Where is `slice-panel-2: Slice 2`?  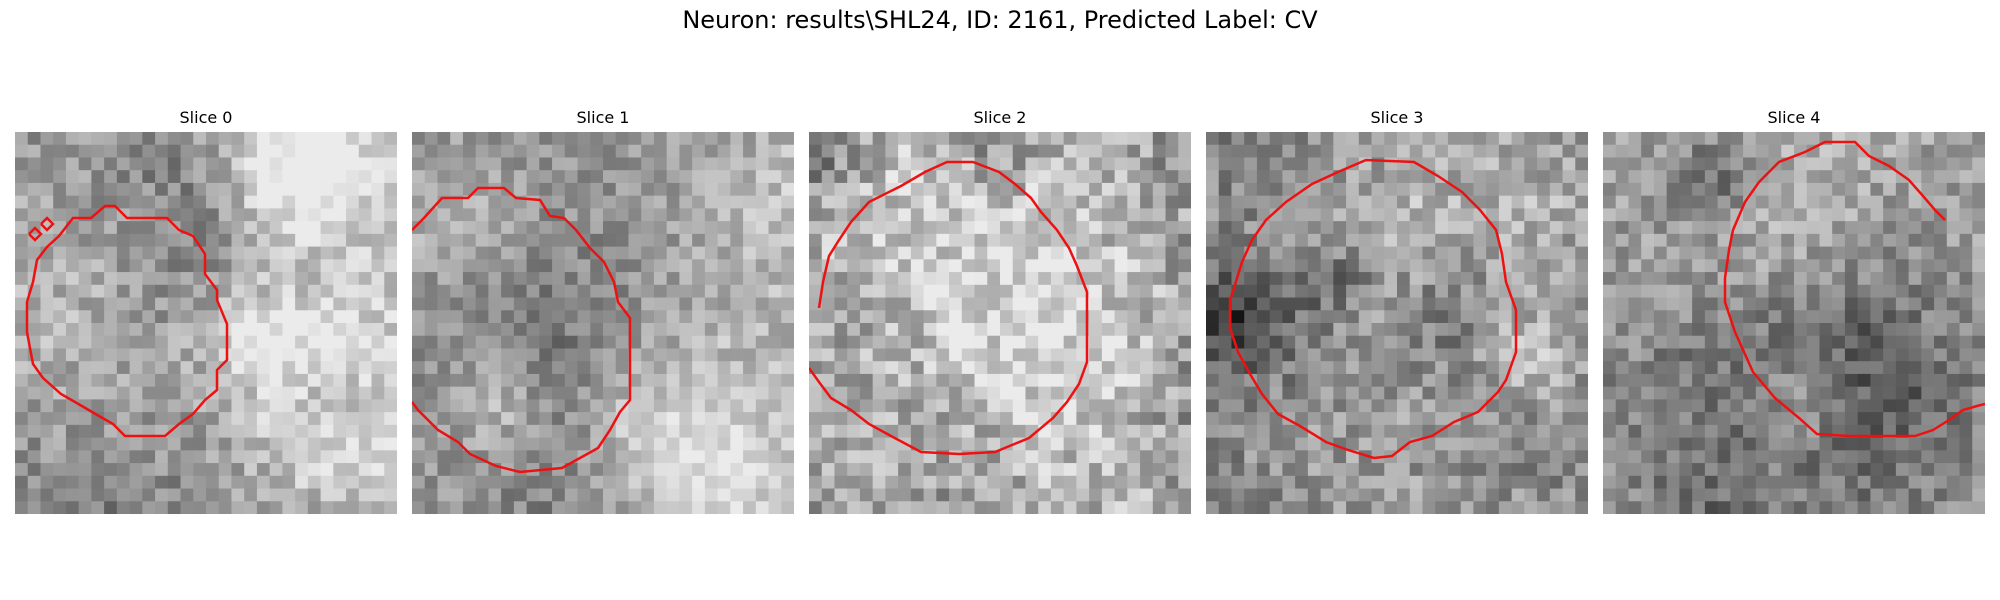
slice-panel-2: Slice 2 is located at coordinates (1000, 309).